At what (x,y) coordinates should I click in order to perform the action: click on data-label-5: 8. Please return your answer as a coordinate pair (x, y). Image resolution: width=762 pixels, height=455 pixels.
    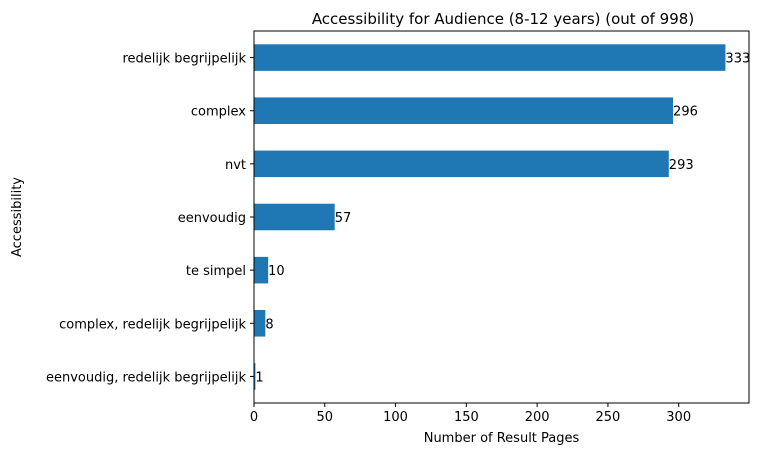
    Looking at the image, I should click on (269, 324).